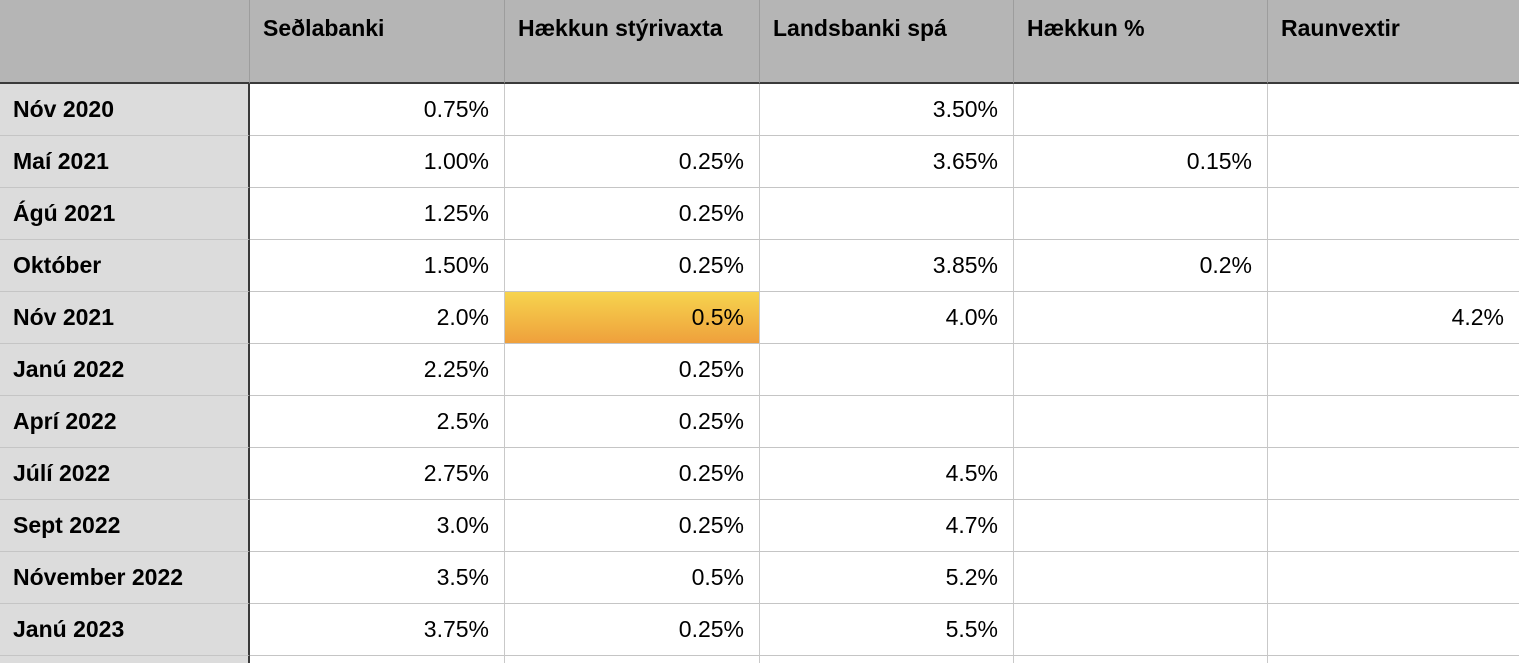  I want to click on data-cell: 3.85%, so click(887, 266).